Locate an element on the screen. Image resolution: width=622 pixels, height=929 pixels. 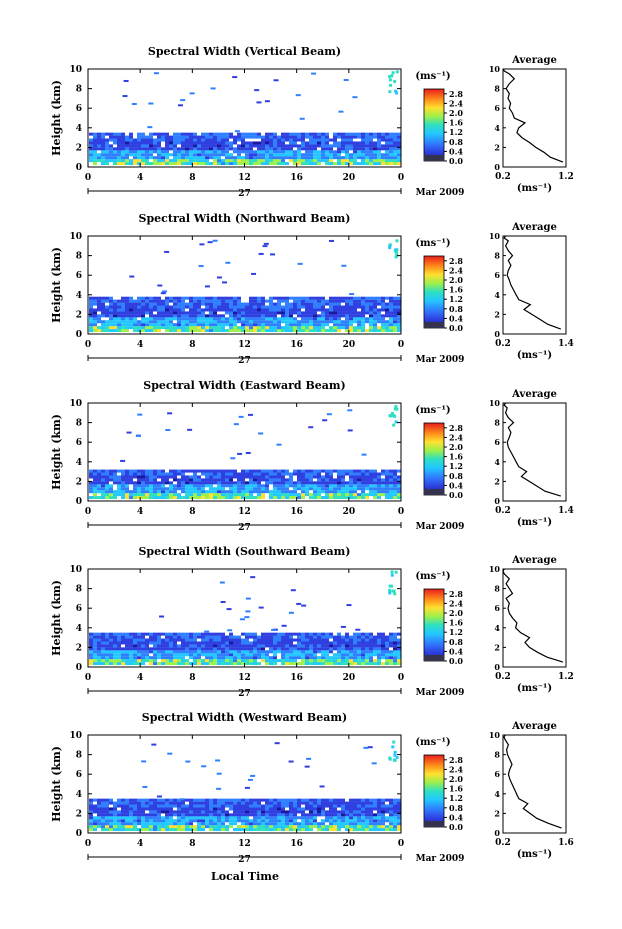
colorbar is located at coordinates (434, 625).